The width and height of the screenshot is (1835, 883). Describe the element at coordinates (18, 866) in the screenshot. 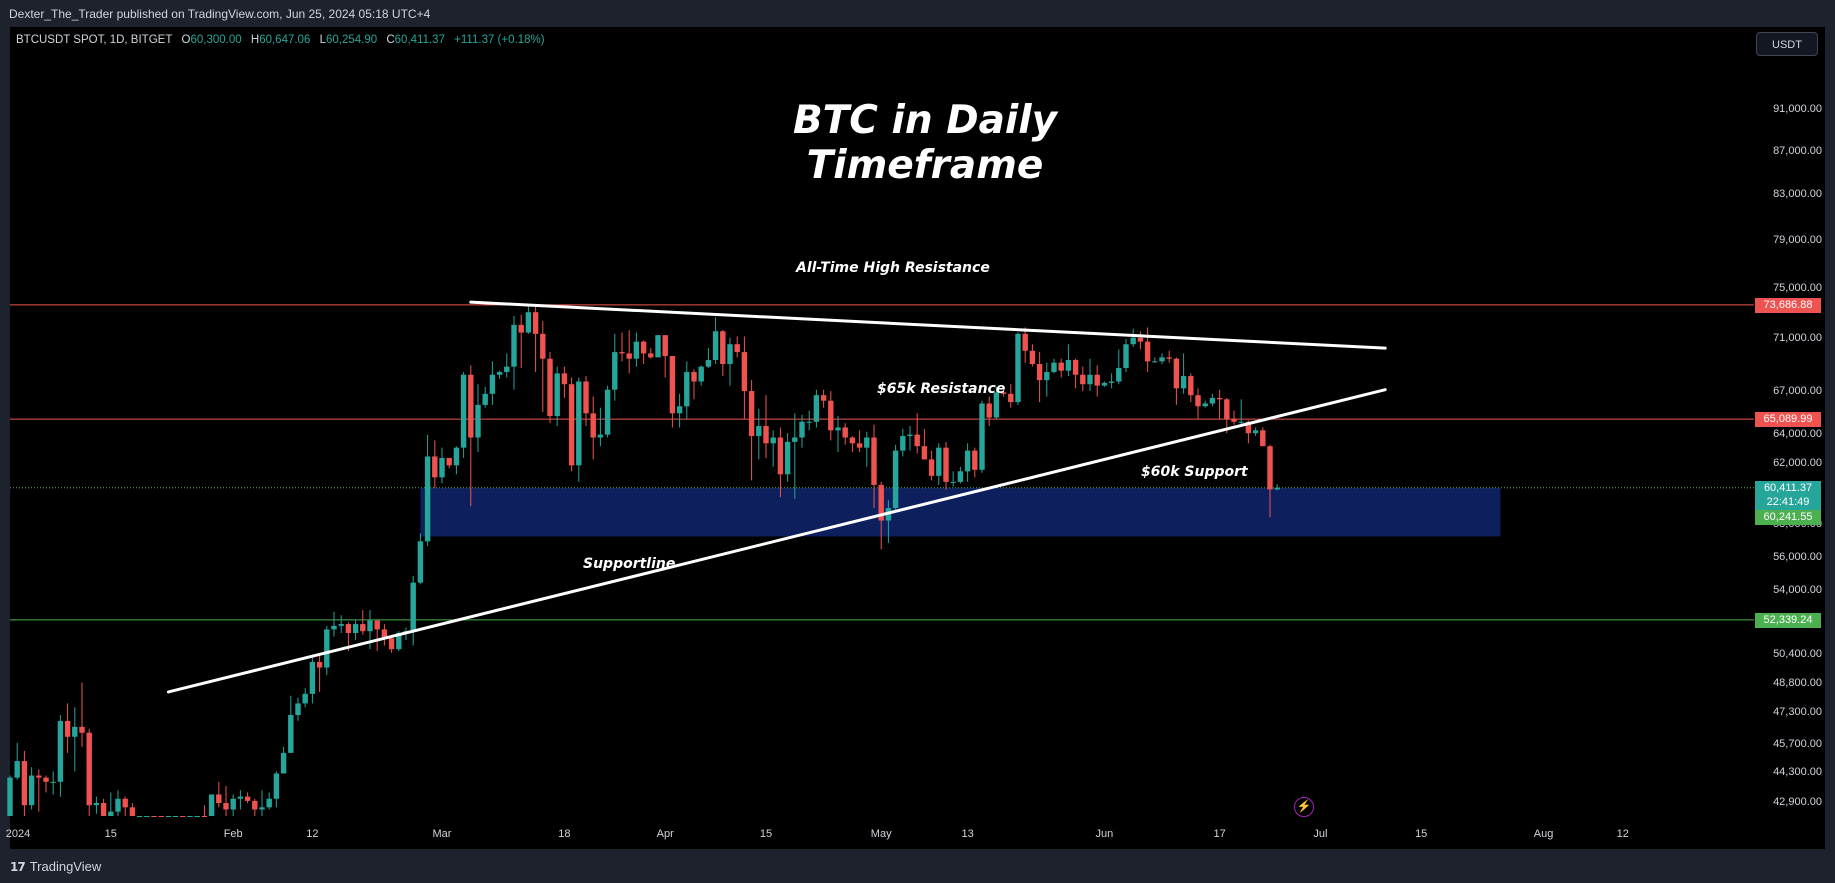

I see `tradingview-logo-icon: 17` at that location.